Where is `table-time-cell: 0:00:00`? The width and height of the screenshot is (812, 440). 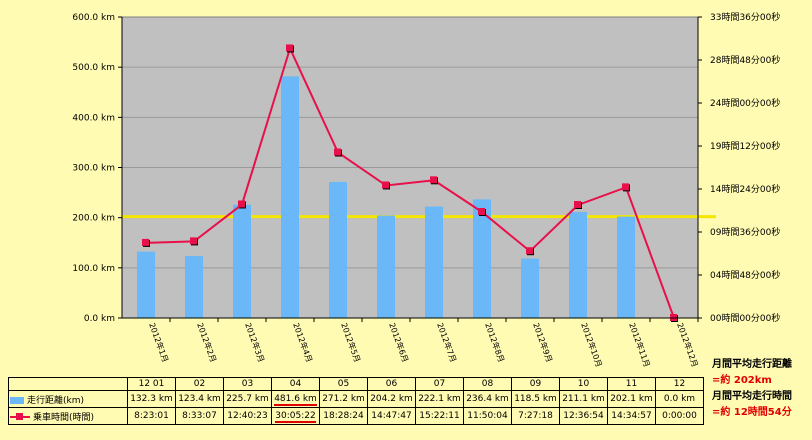
table-time-cell: 0:00:00 is located at coordinates (679, 416).